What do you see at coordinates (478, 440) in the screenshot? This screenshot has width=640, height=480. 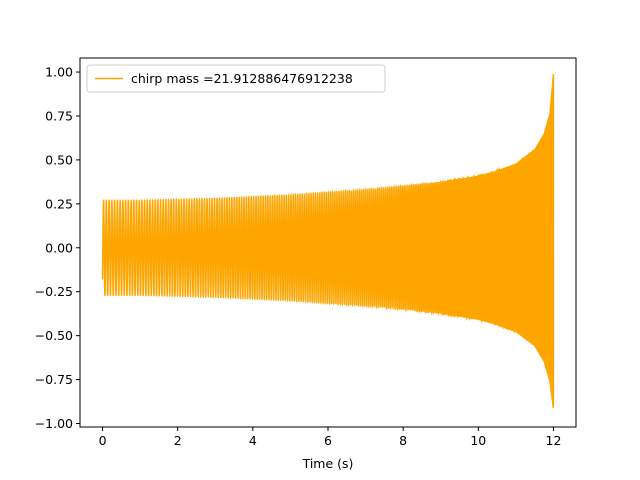 I see `x-tick-label: 10` at bounding box center [478, 440].